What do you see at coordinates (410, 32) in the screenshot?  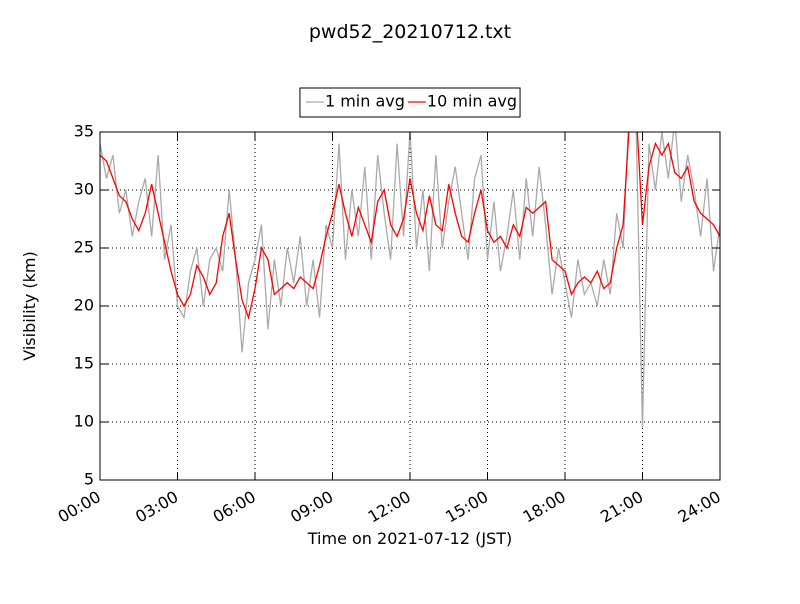 I see `chart-title: pwd52_20210712.txt` at bounding box center [410, 32].